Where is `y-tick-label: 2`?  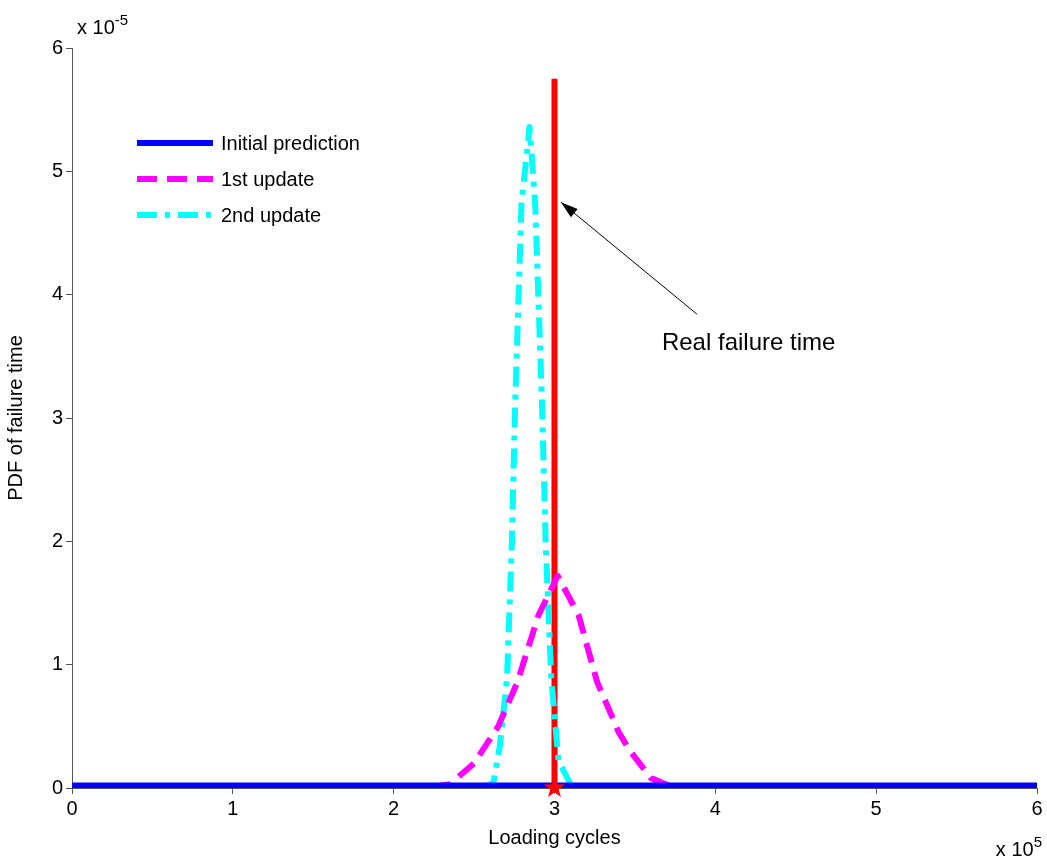
y-tick-label: 2 is located at coordinates (57, 539).